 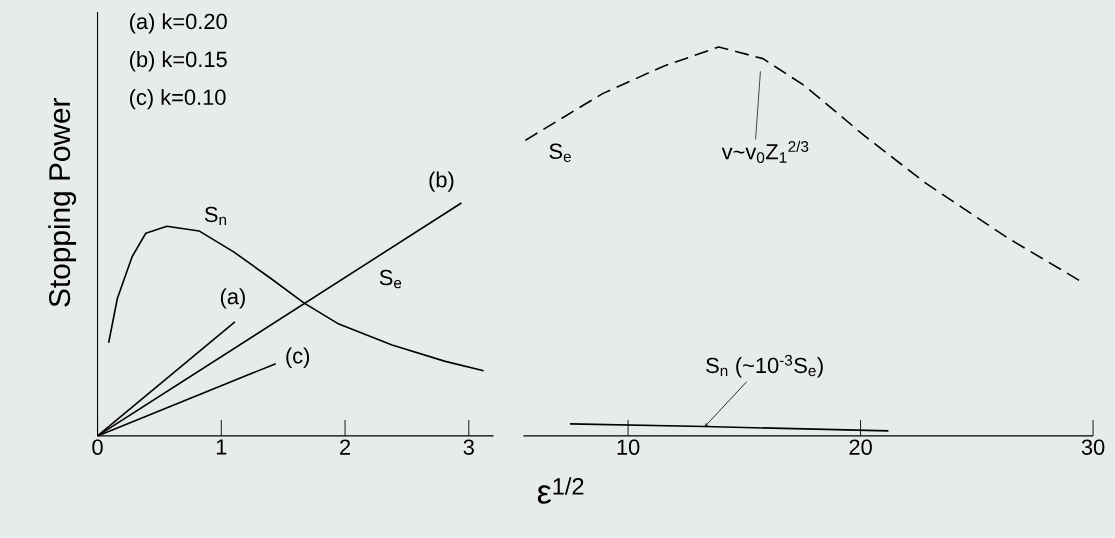 What do you see at coordinates (178, 23) in the screenshot?
I see `text: (a) k=0.20` at bounding box center [178, 23].